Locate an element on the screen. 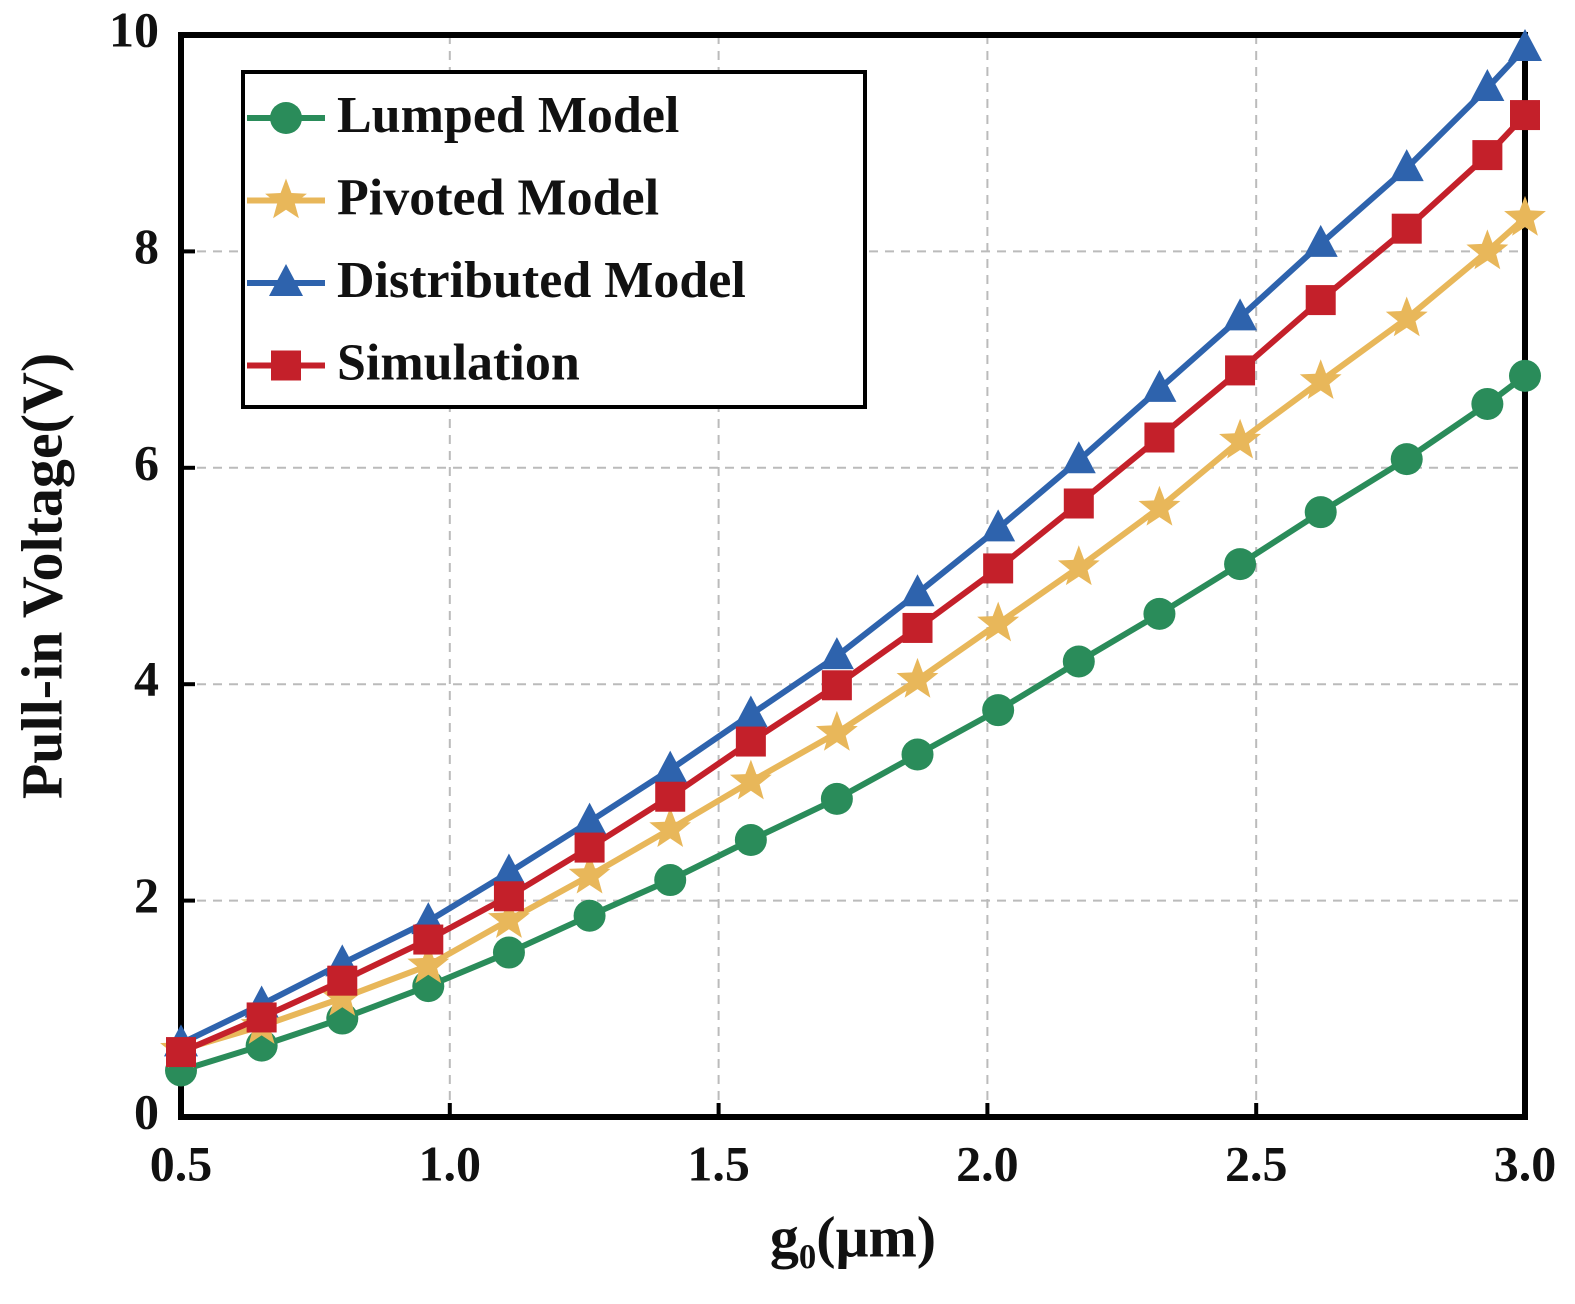 The height and width of the screenshot is (1304, 1575). legend-label: Simulation is located at coordinates (458, 362).